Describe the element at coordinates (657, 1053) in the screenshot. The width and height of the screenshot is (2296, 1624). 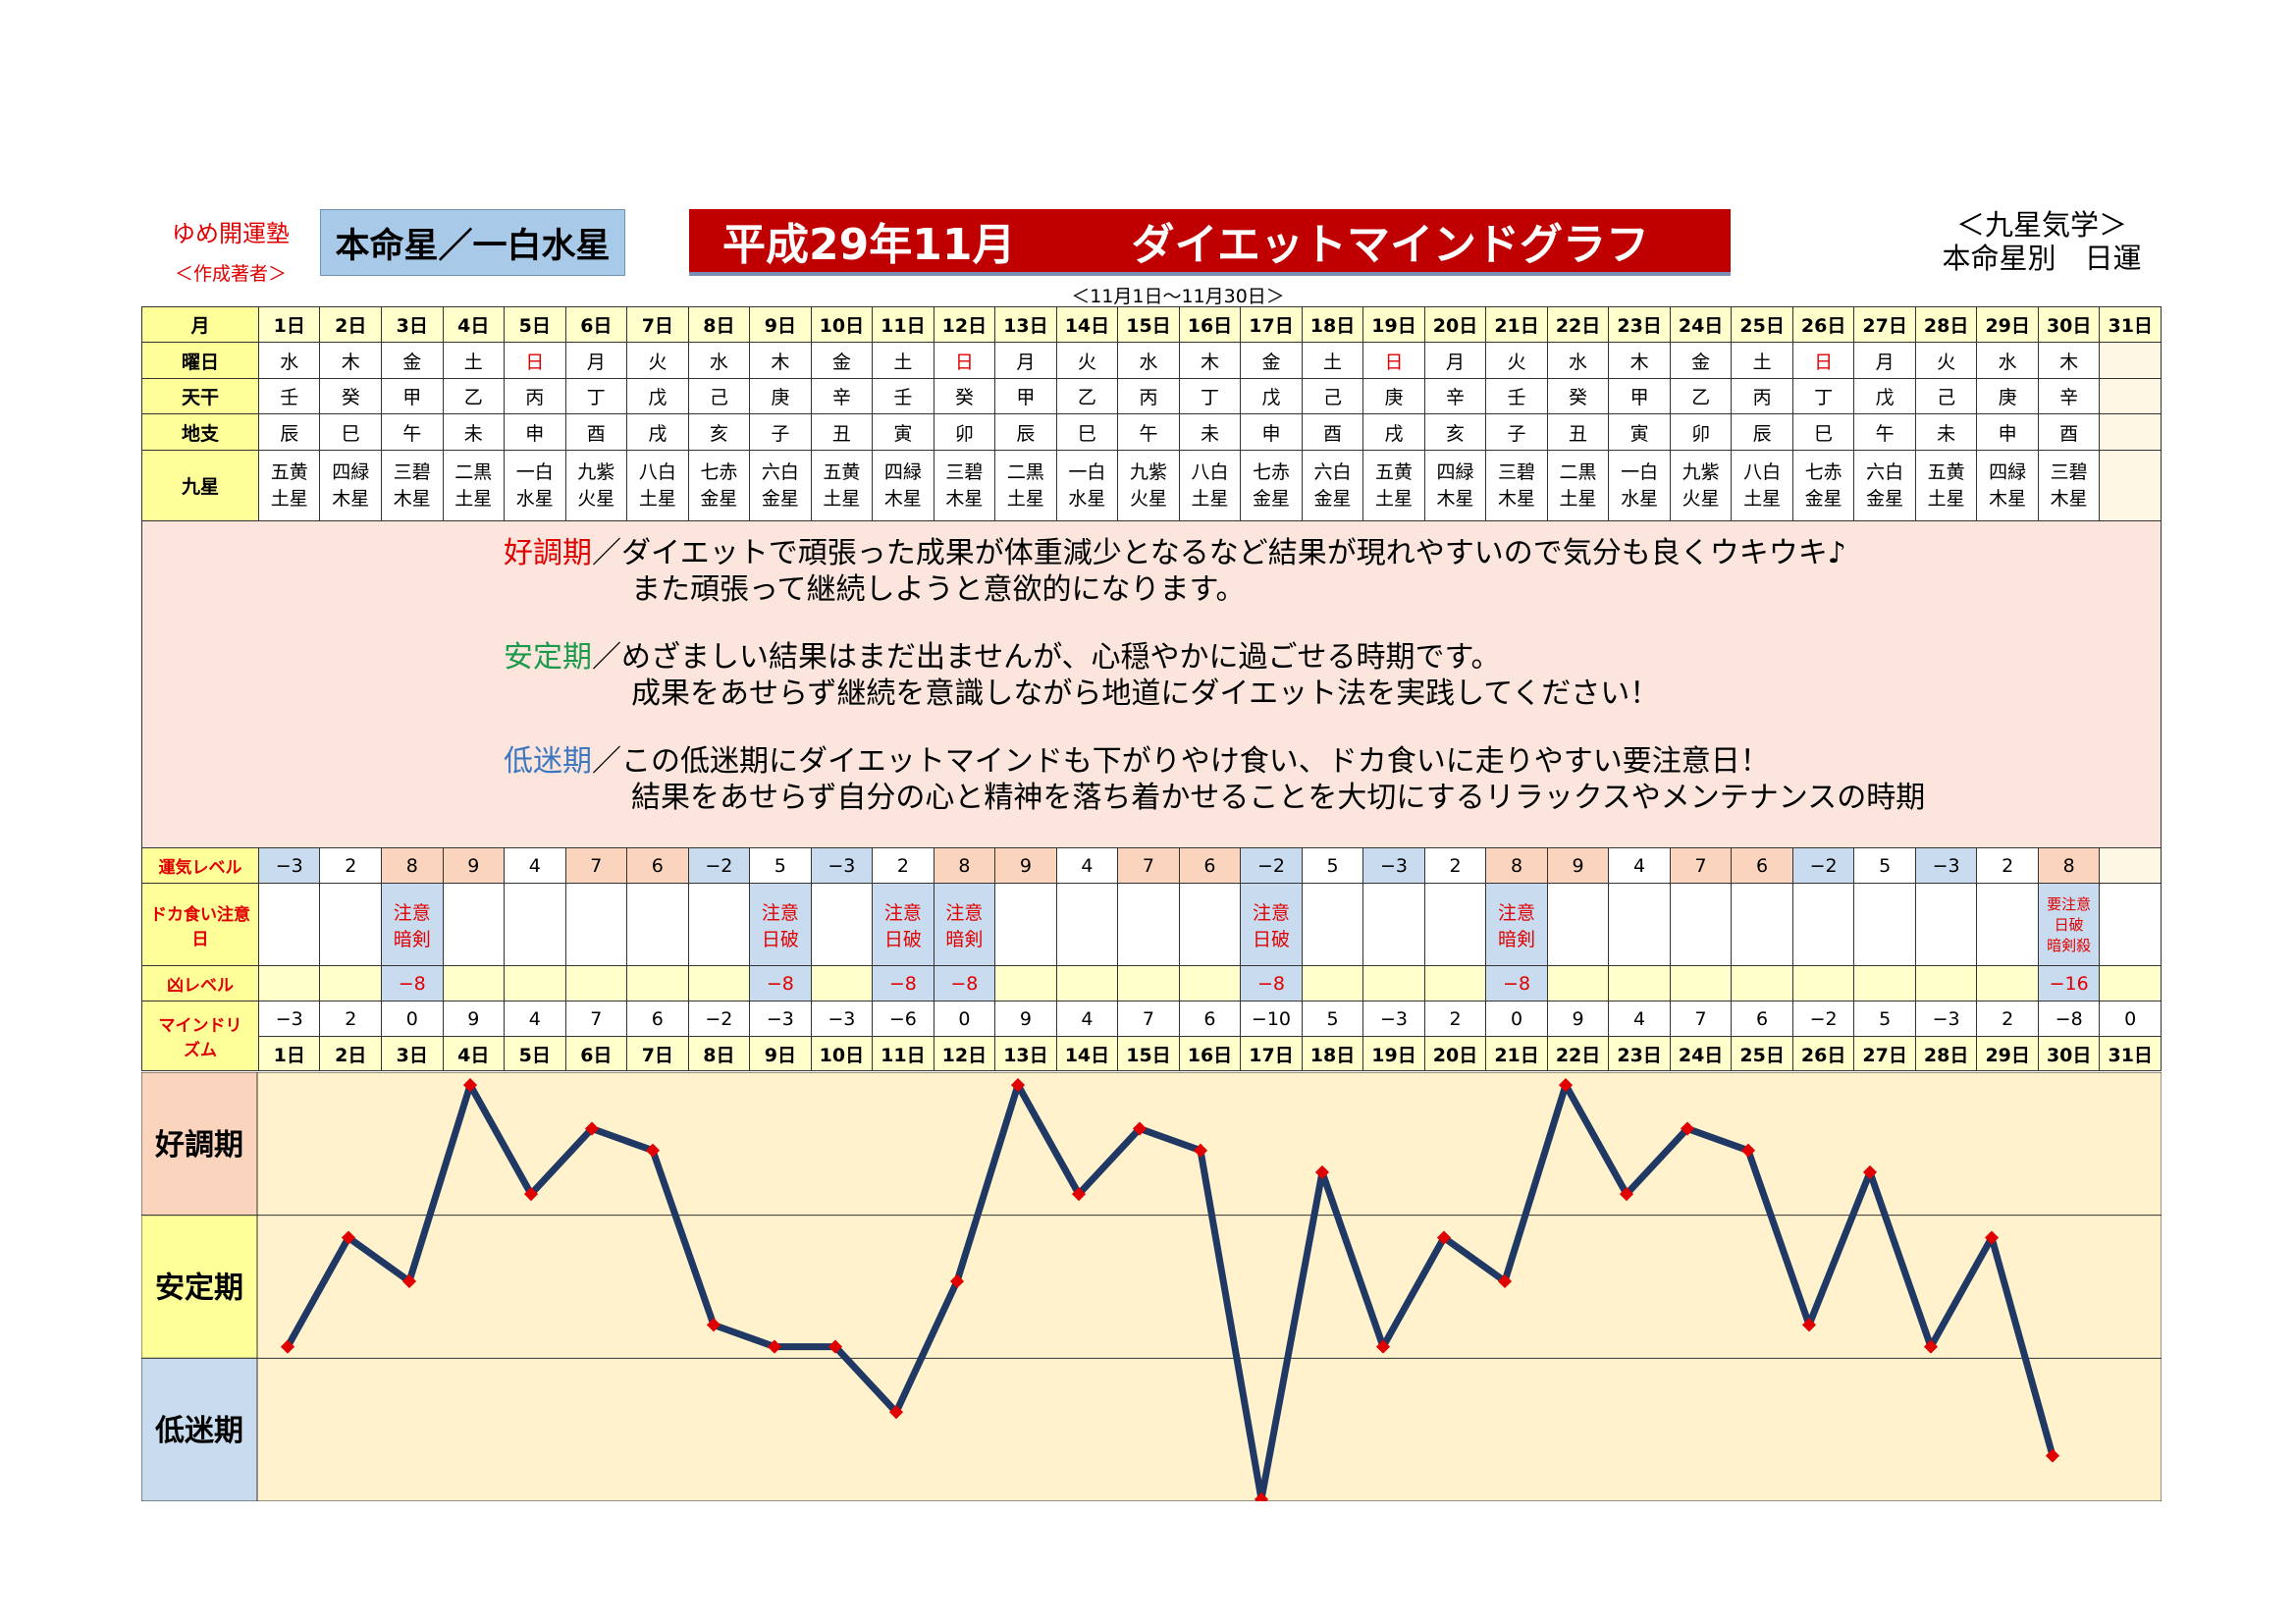
I see `day-cell-bottom-7: 7日` at that location.